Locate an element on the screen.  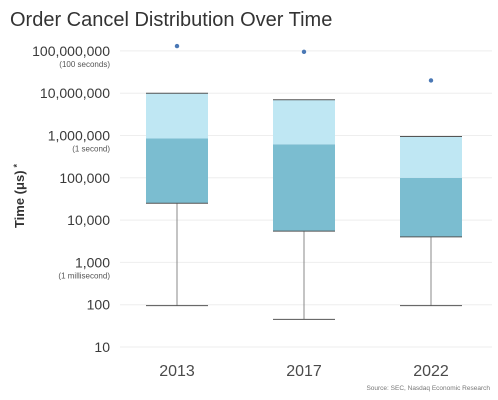
box-2022 is located at coordinates (431, 192).